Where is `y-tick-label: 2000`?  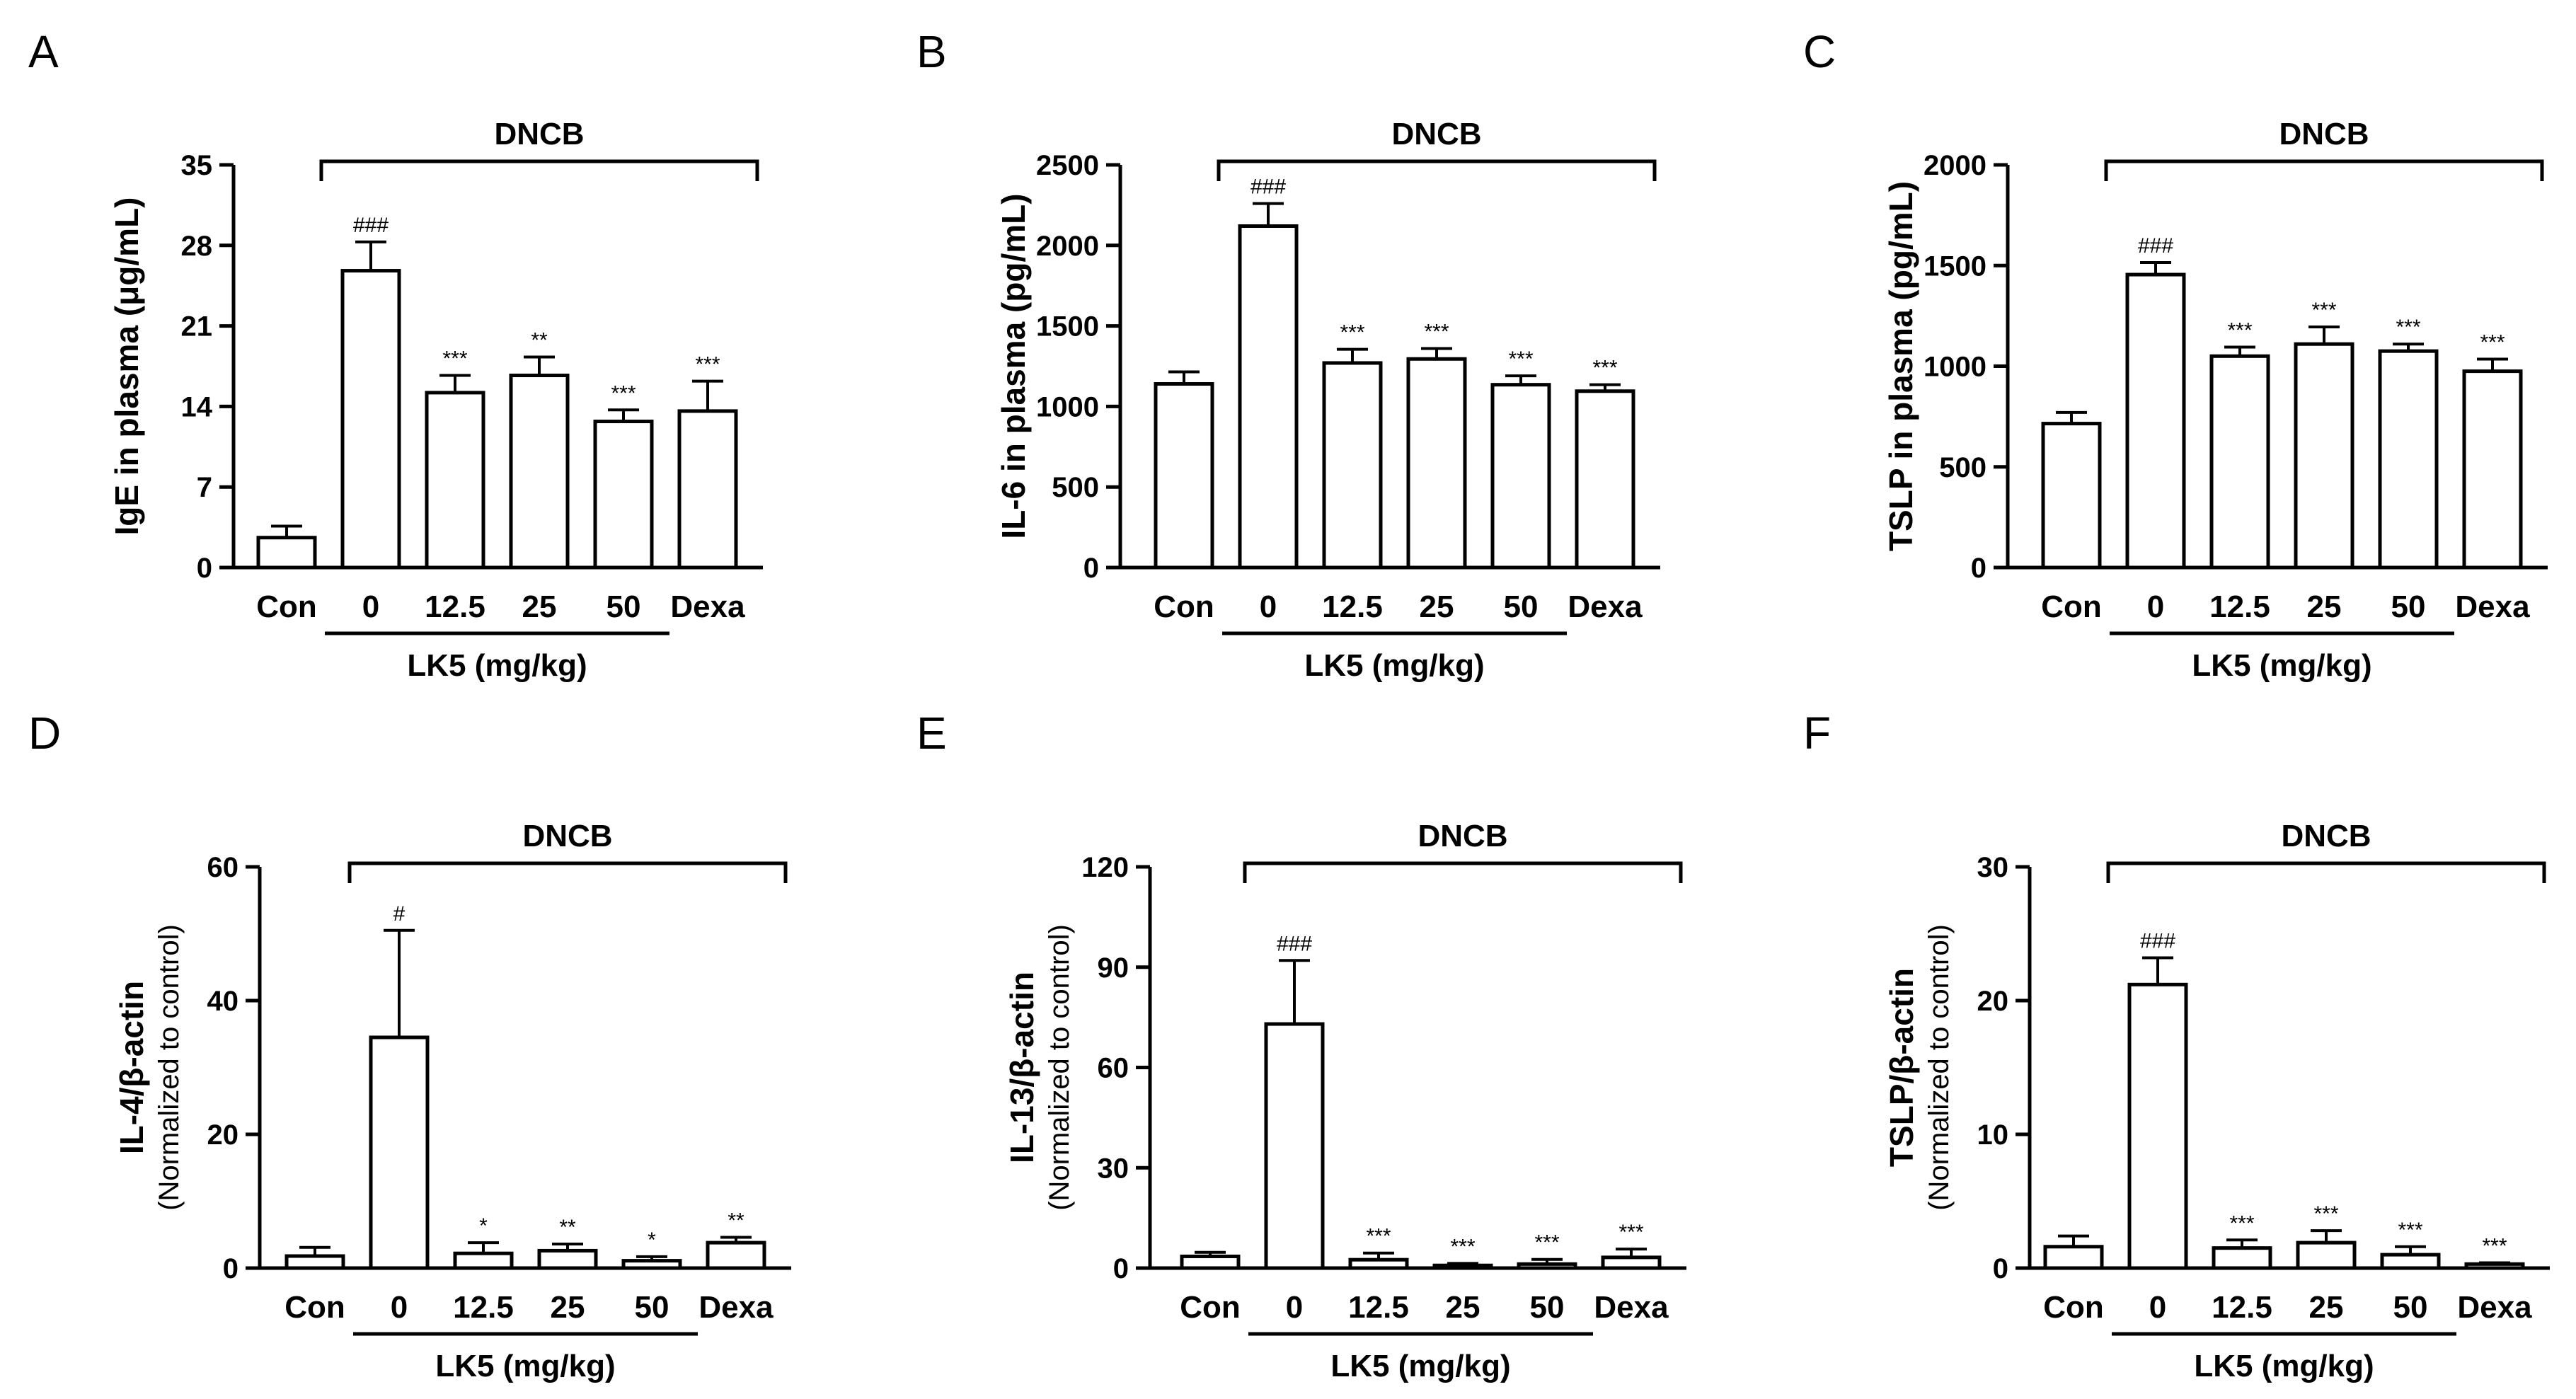 y-tick-label: 2000 is located at coordinates (1955, 166).